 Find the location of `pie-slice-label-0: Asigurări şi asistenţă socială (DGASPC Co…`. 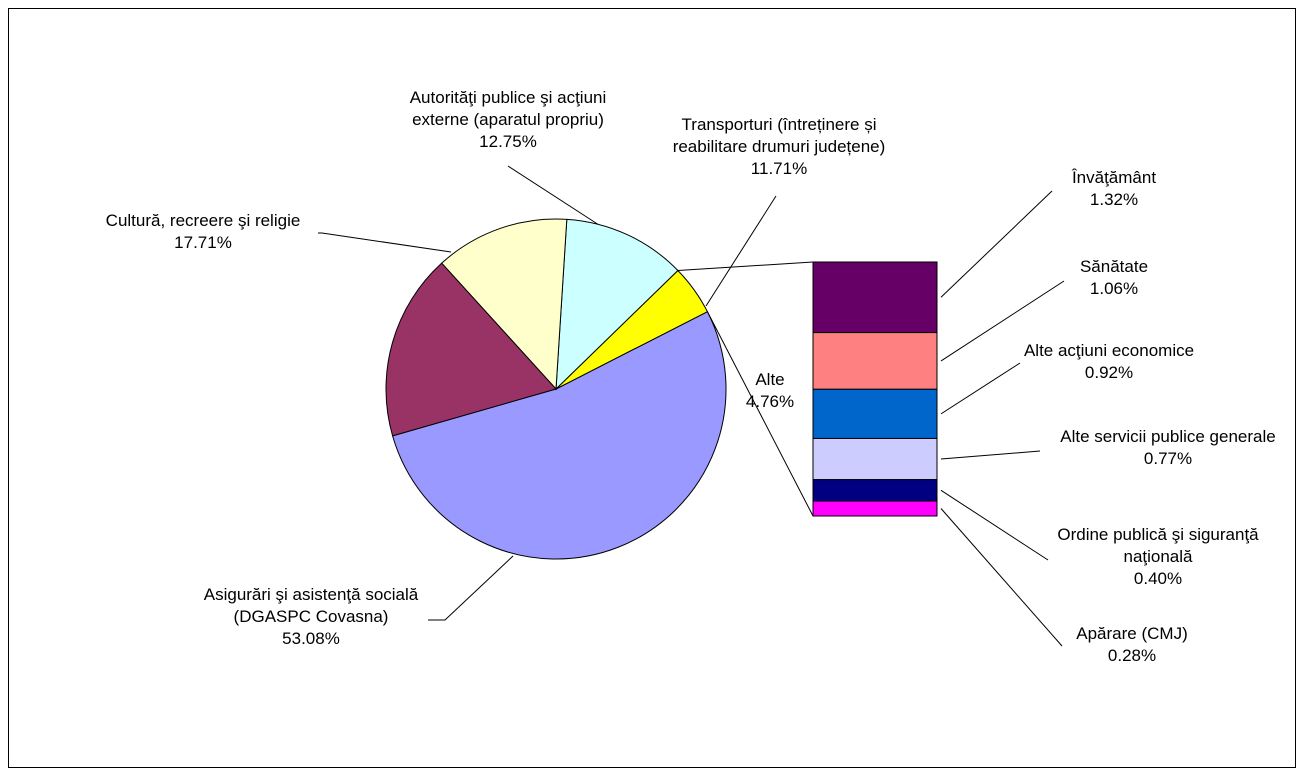

pie-slice-label-0: Asigurări şi asistenţă socială (DGASPC Co… is located at coordinates (311, 616).